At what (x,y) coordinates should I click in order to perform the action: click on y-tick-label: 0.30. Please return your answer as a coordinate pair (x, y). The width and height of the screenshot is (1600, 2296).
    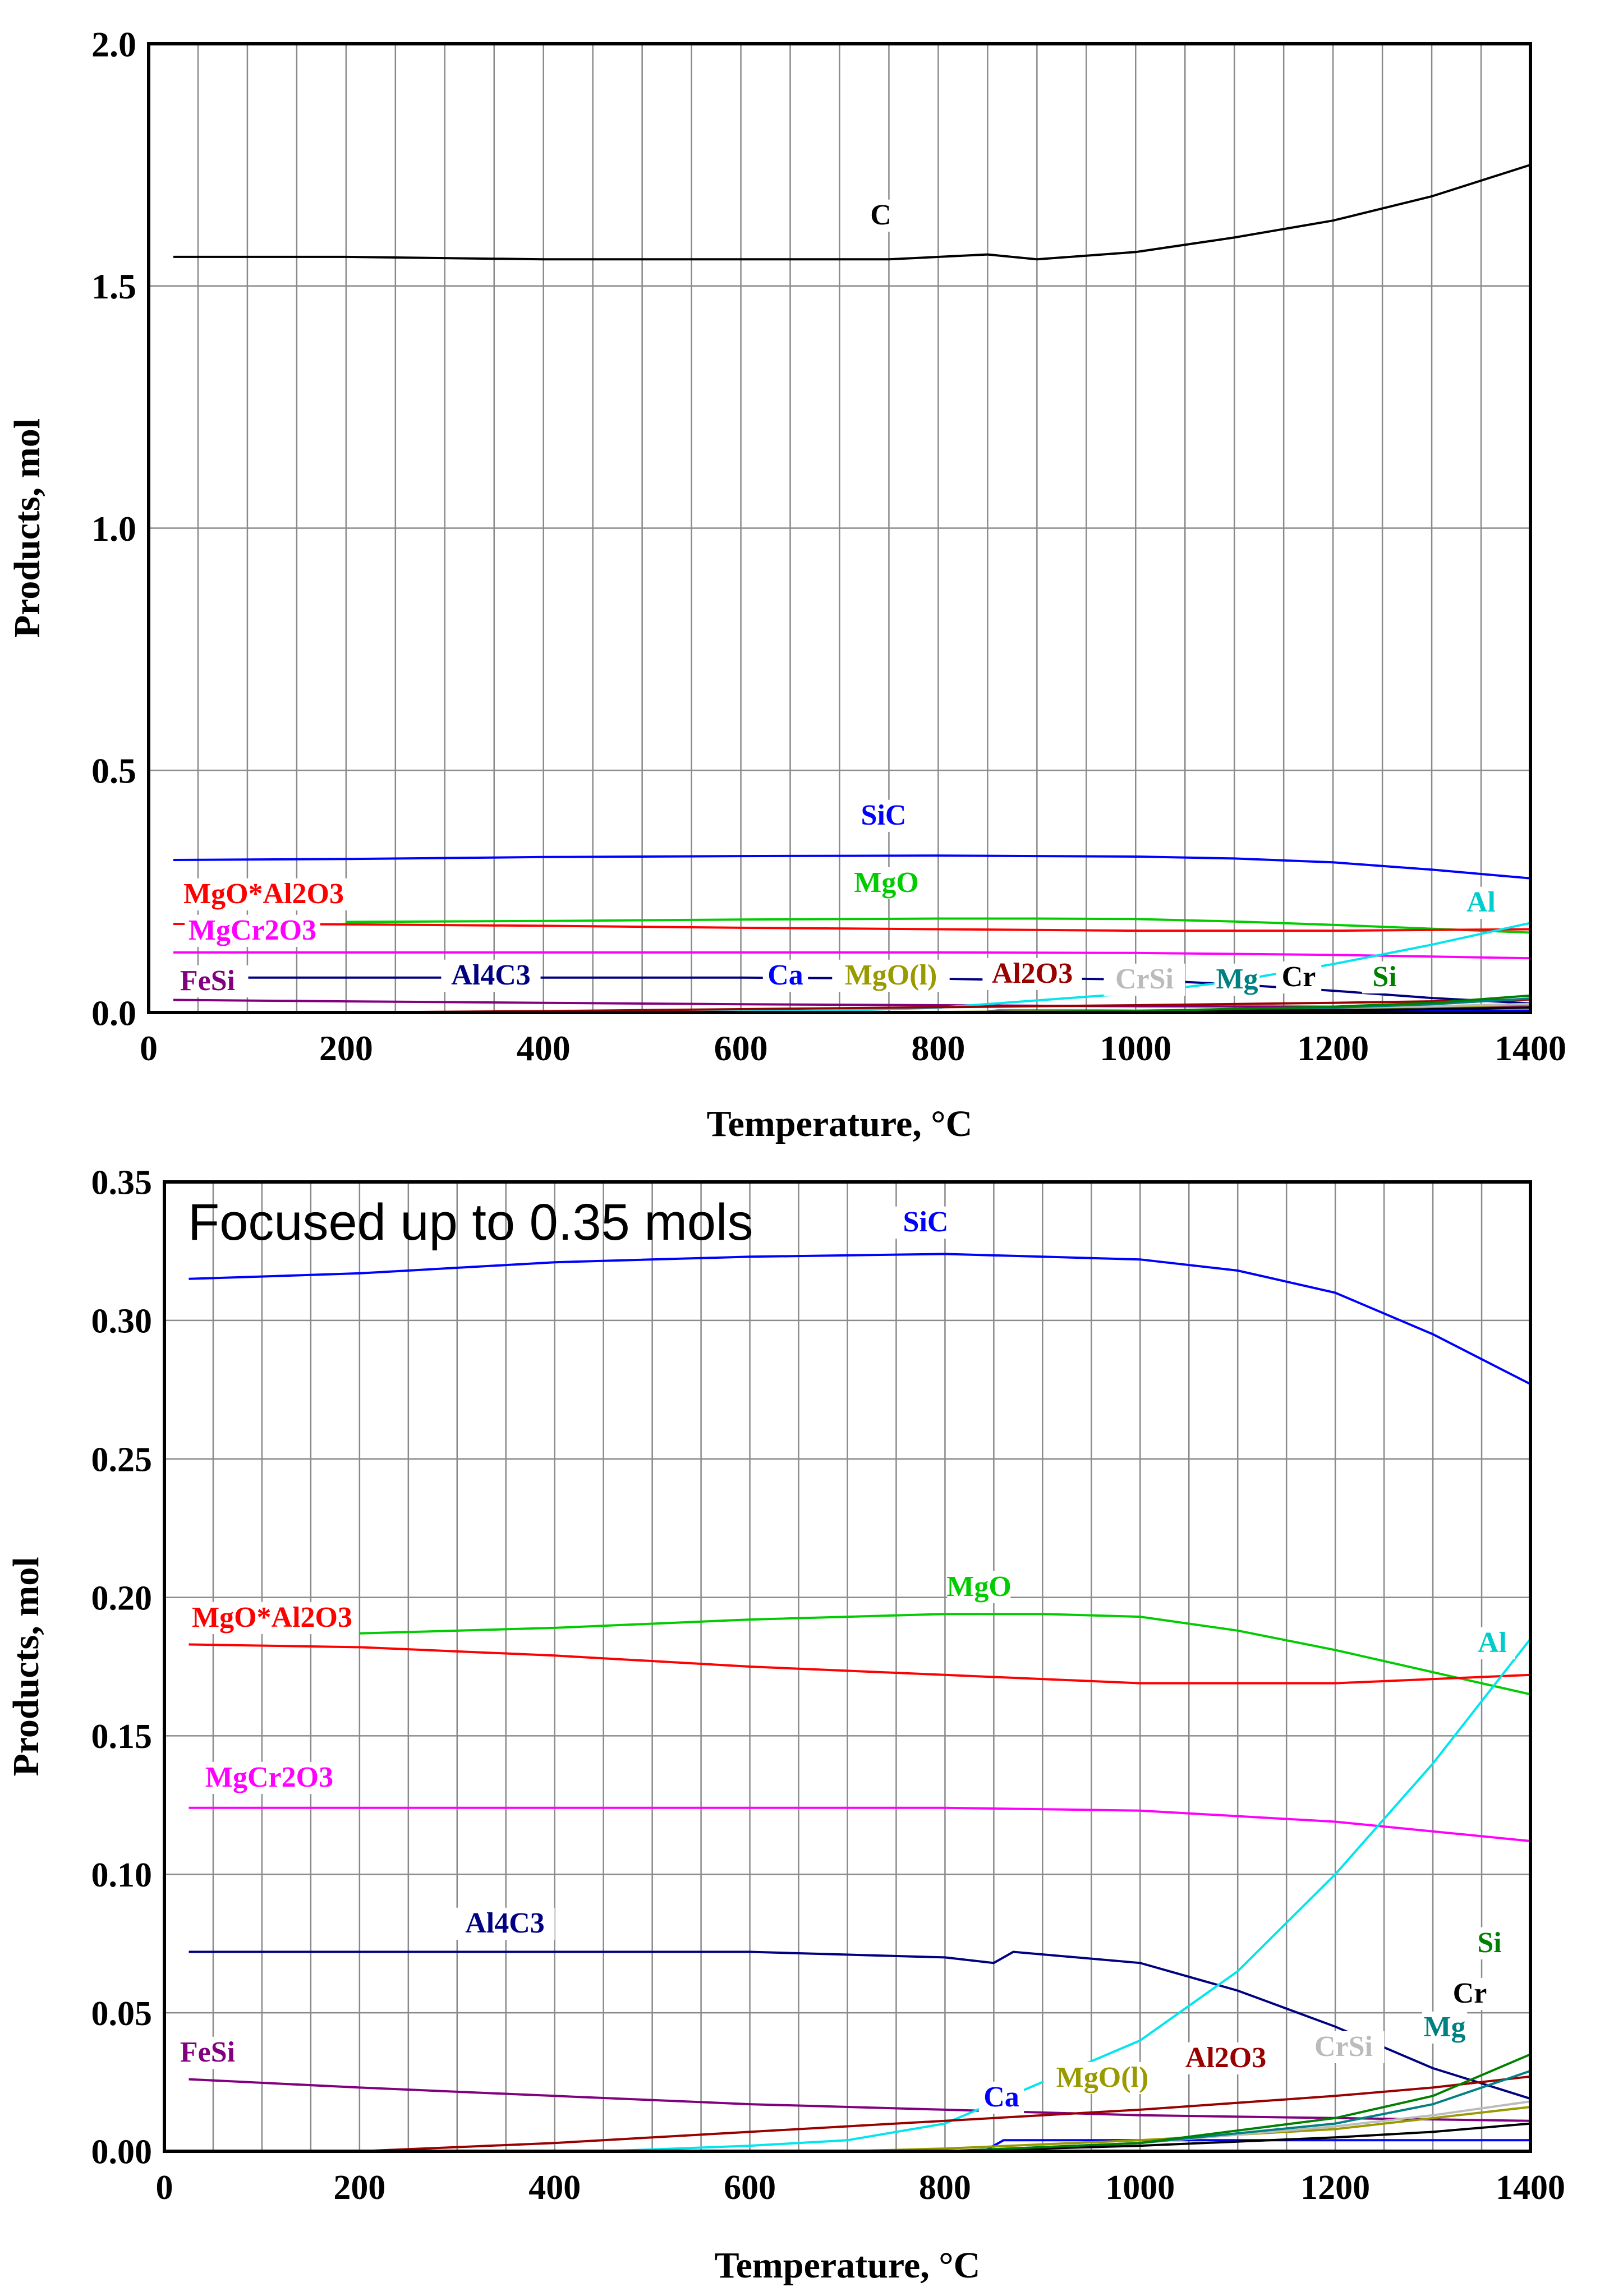
    Looking at the image, I should click on (122, 1322).